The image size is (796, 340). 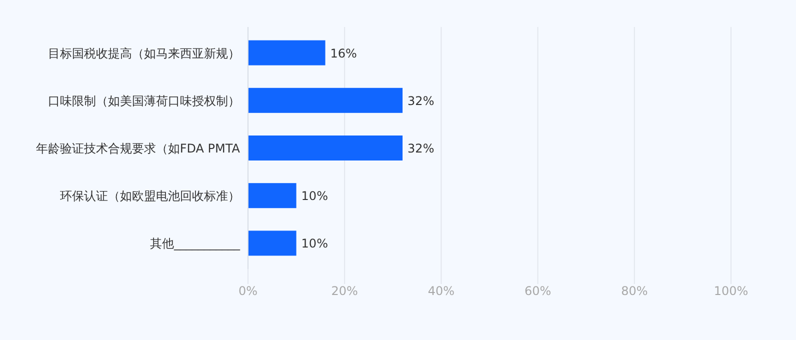 I want to click on data-label: 16%, so click(x=343, y=53).